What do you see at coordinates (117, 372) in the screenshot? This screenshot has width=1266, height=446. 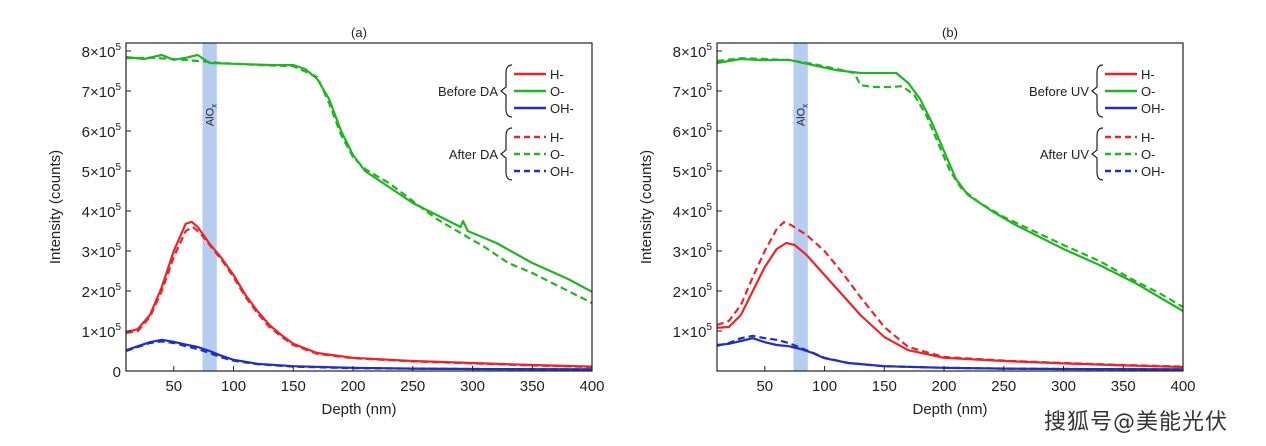 I see `y-tick-label: 0` at bounding box center [117, 372].